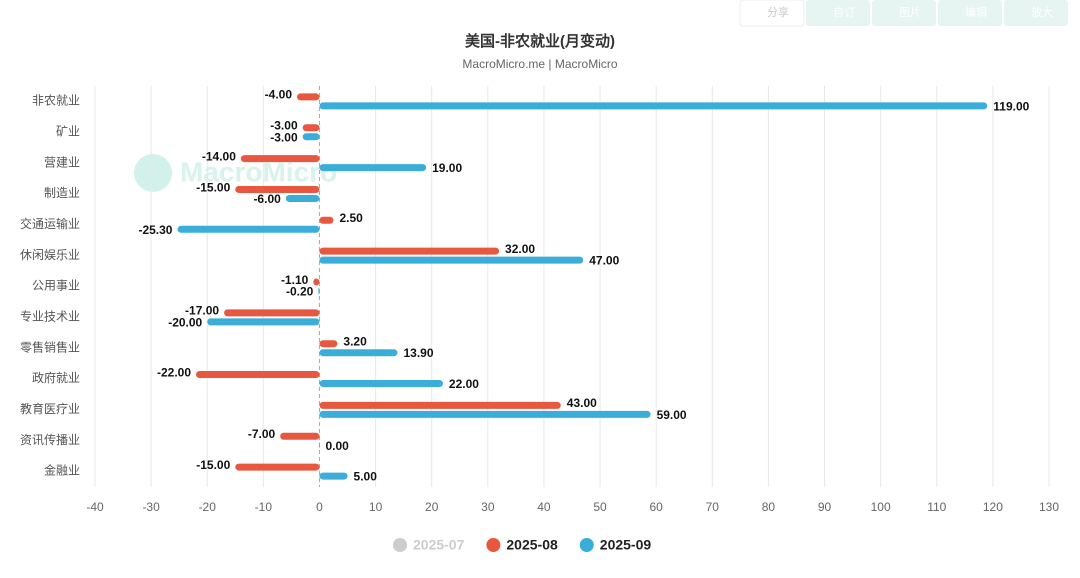  What do you see at coordinates (208, 507) in the screenshot?
I see `x-tick-label: -20` at bounding box center [208, 507].